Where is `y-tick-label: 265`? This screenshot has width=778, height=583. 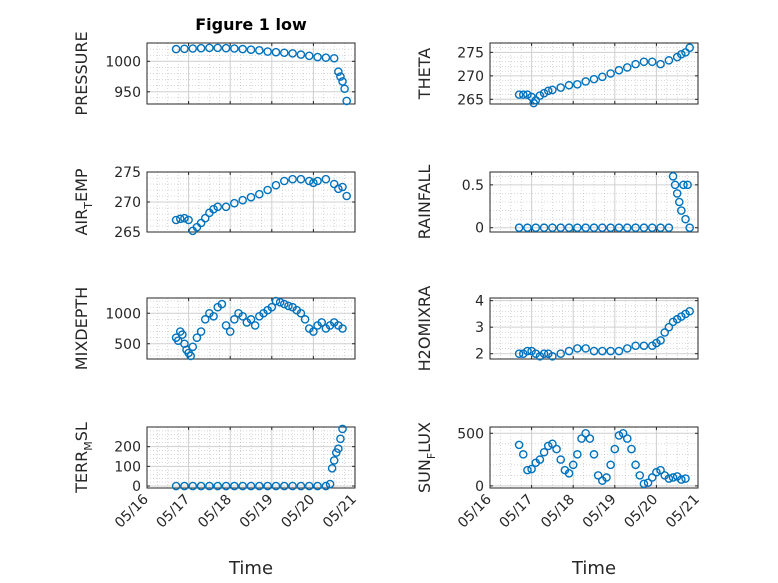 y-tick-label: 265 is located at coordinates (470, 100).